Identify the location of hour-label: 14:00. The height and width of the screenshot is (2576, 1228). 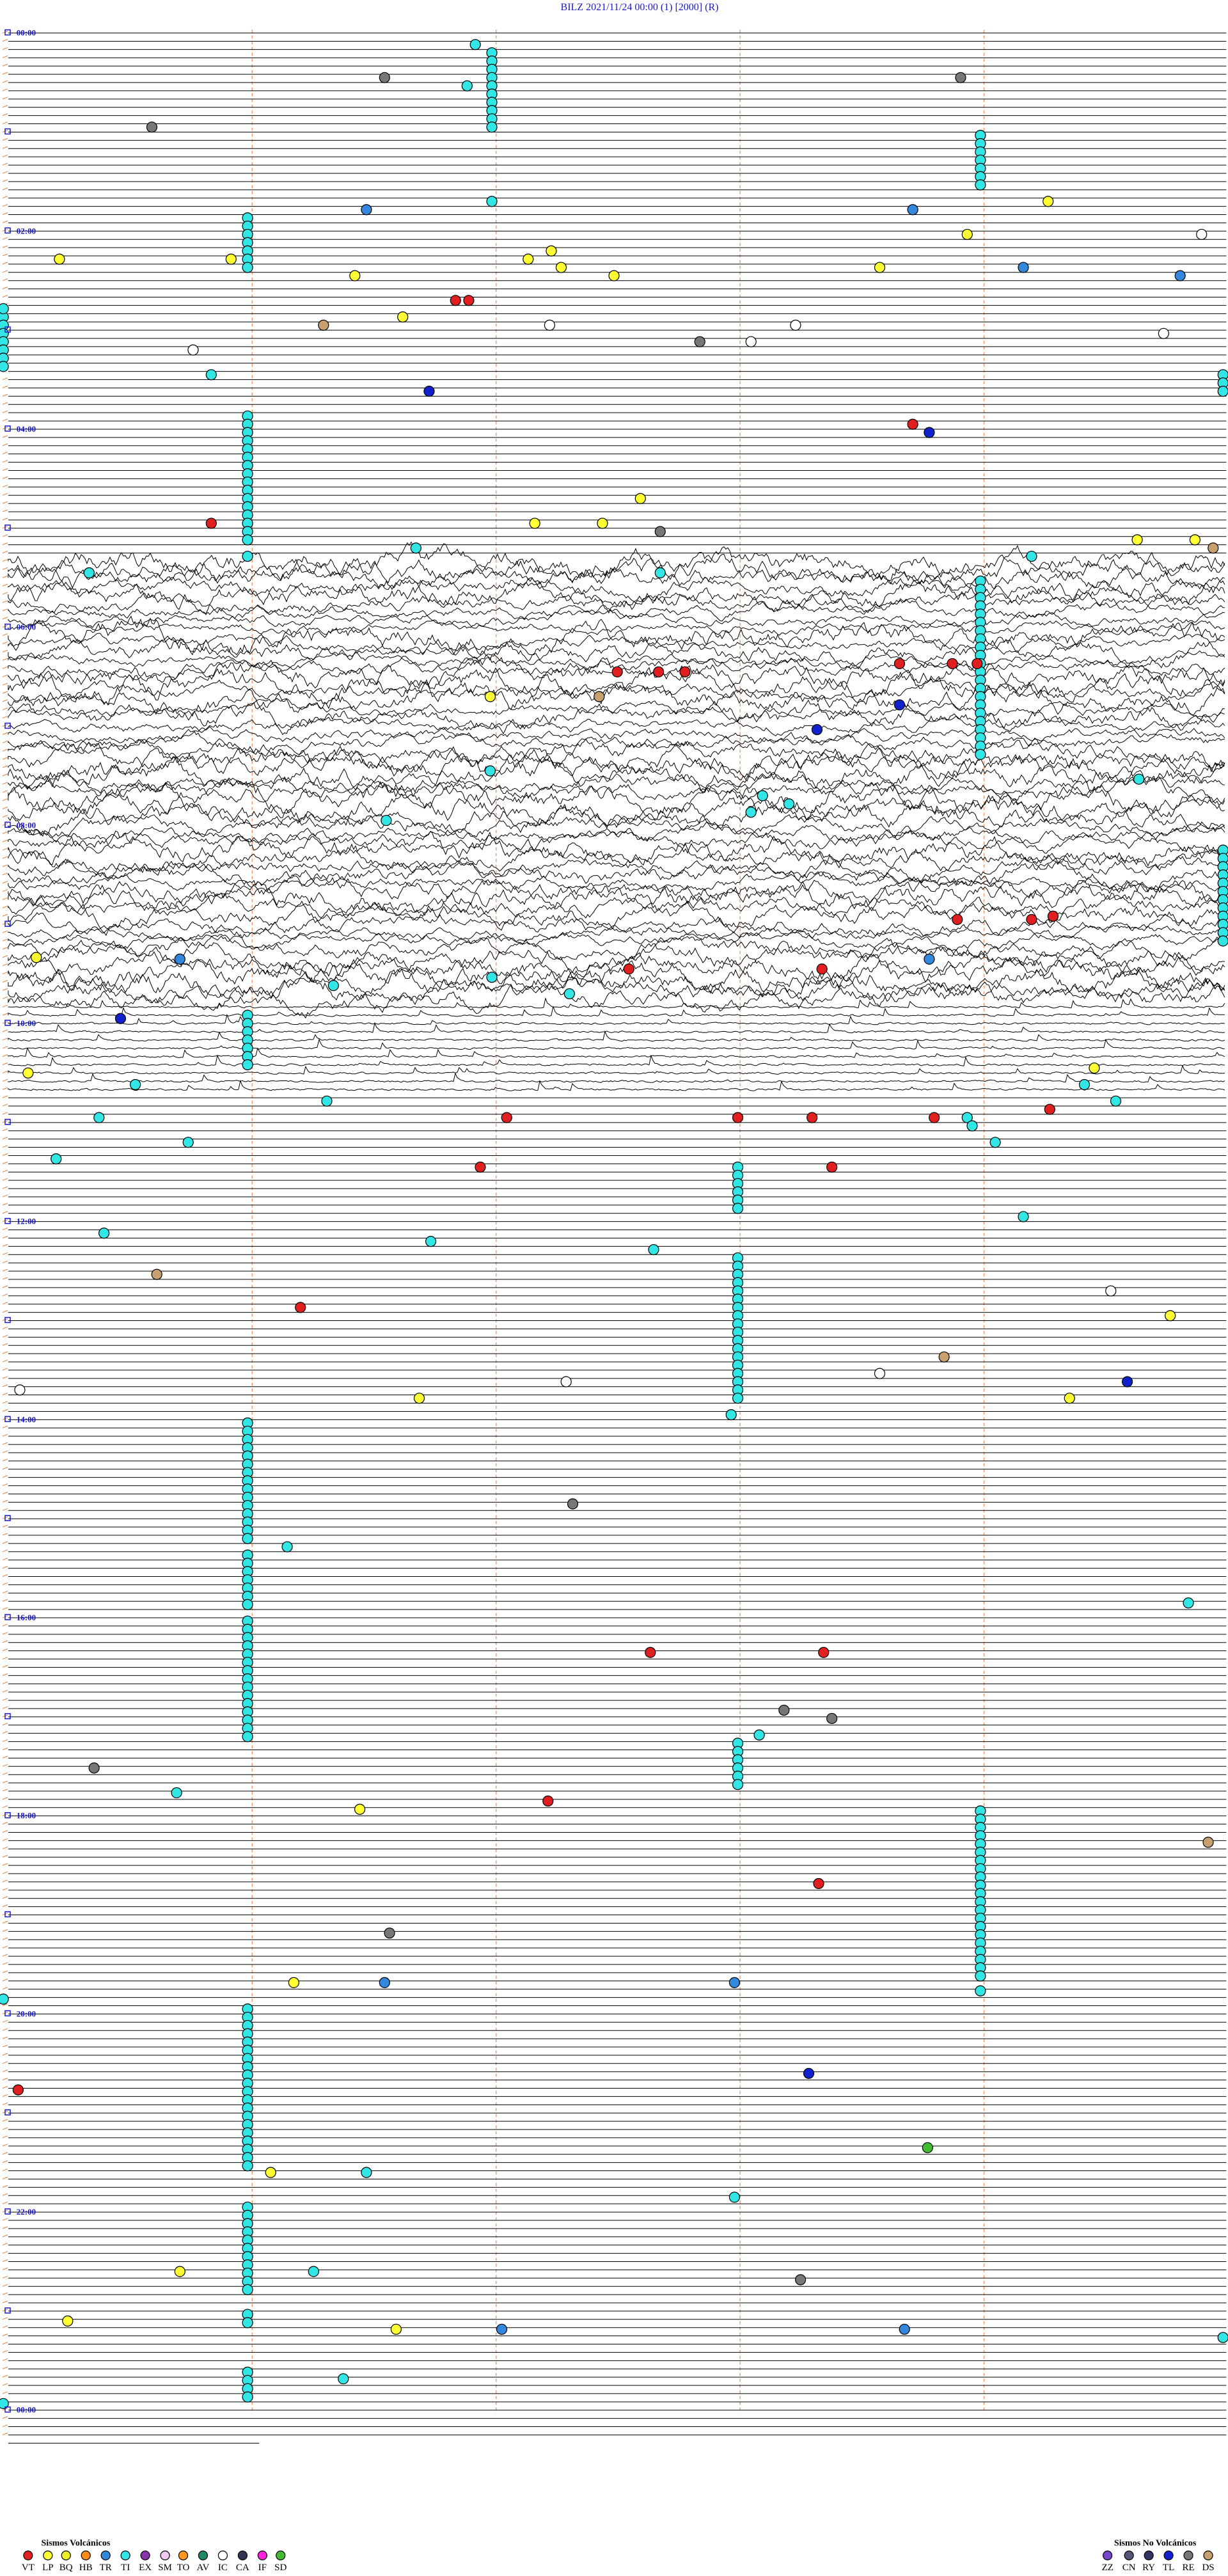
(26, 1419).